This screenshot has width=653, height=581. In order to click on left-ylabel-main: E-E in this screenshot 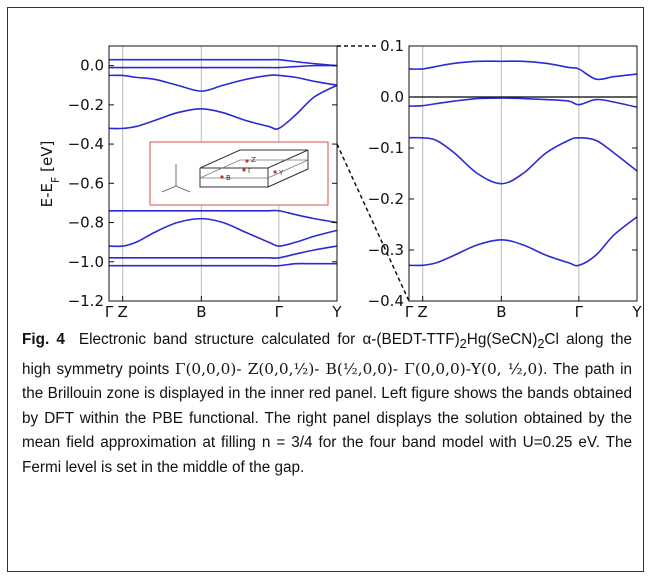, I will do `click(47, 195)`.